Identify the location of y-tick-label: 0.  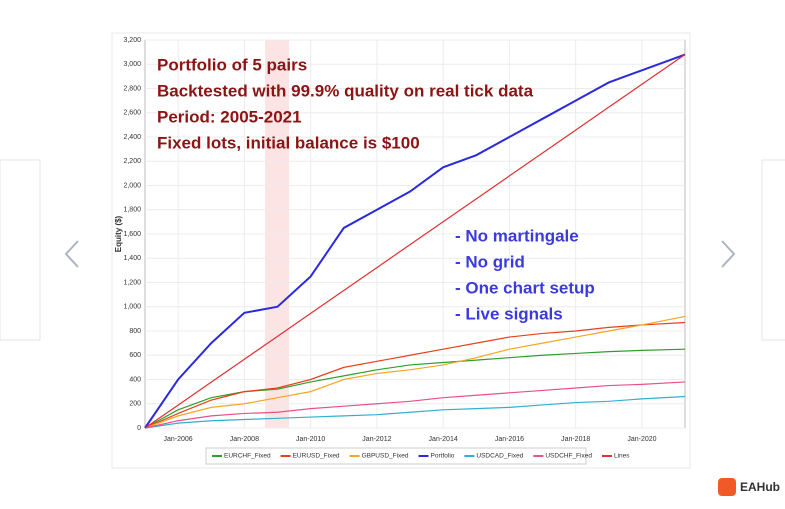
(139, 428).